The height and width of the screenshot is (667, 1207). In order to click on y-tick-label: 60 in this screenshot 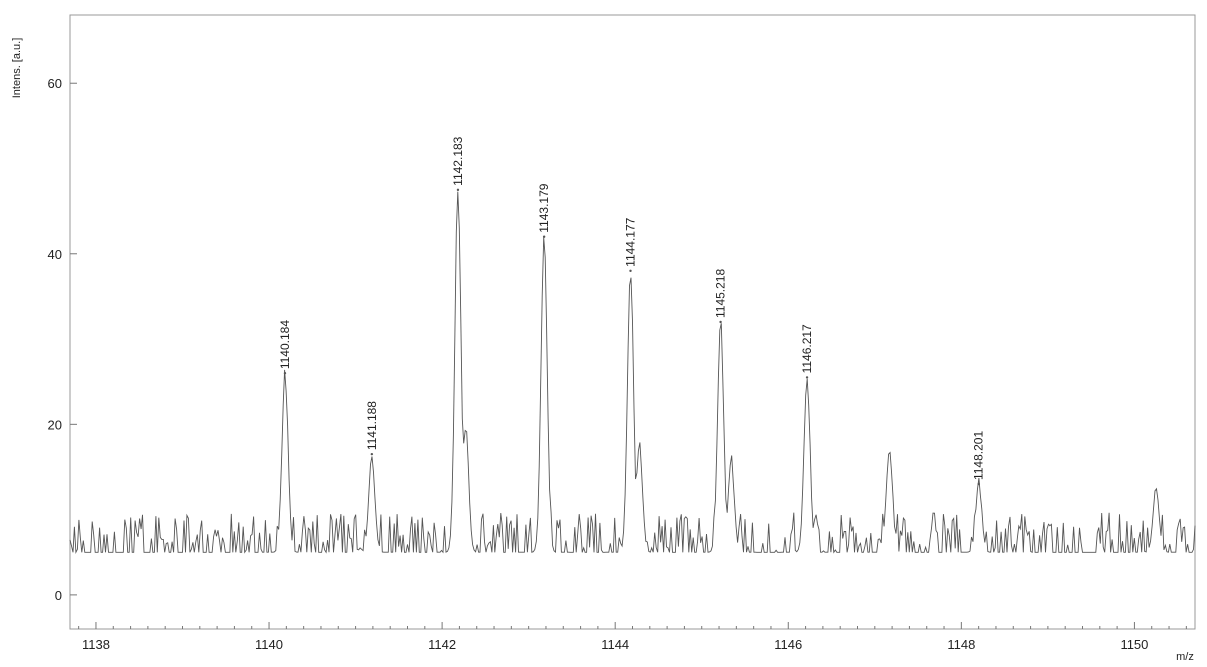, I will do `click(55, 83)`.